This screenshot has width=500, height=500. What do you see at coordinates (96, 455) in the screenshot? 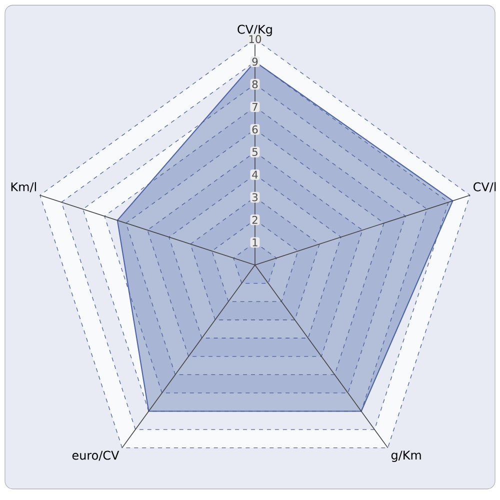
I see `spoke-label: euro/CV` at bounding box center [96, 455].